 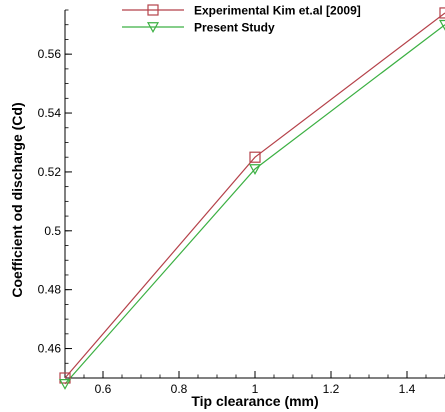 What do you see at coordinates (52, 231) in the screenshot?
I see `y-tick-label: 0.5` at bounding box center [52, 231].